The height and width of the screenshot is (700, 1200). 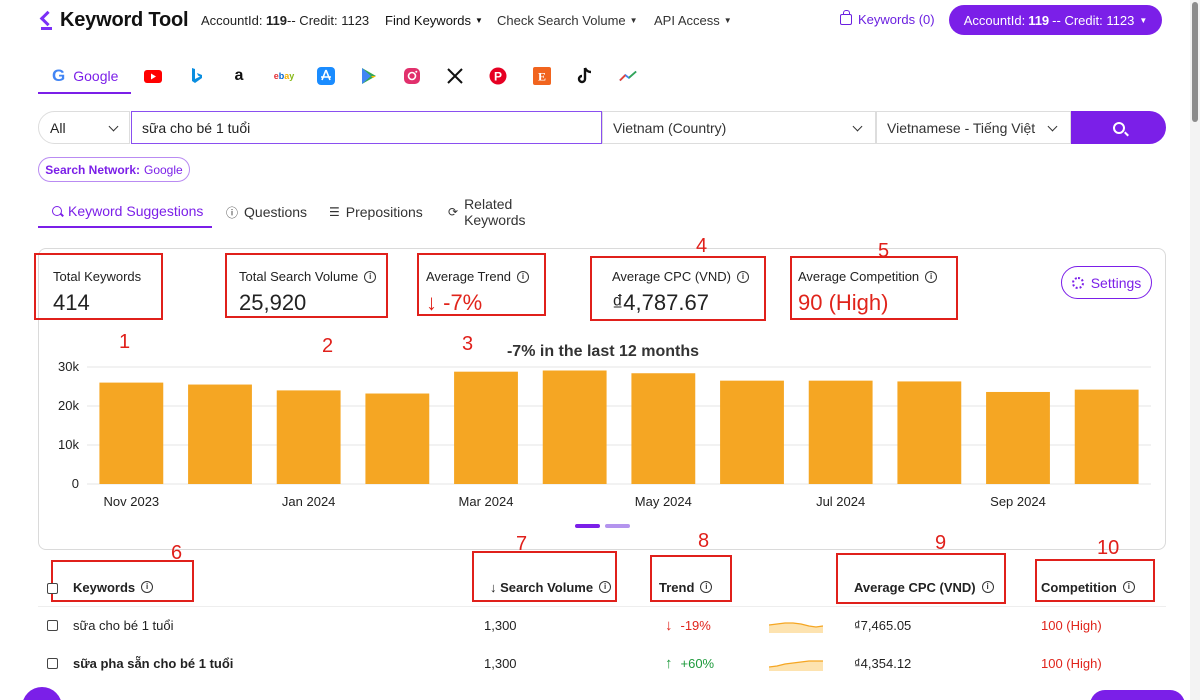 I want to click on question-circle-icon: ⓘ, so click(x=232, y=212).